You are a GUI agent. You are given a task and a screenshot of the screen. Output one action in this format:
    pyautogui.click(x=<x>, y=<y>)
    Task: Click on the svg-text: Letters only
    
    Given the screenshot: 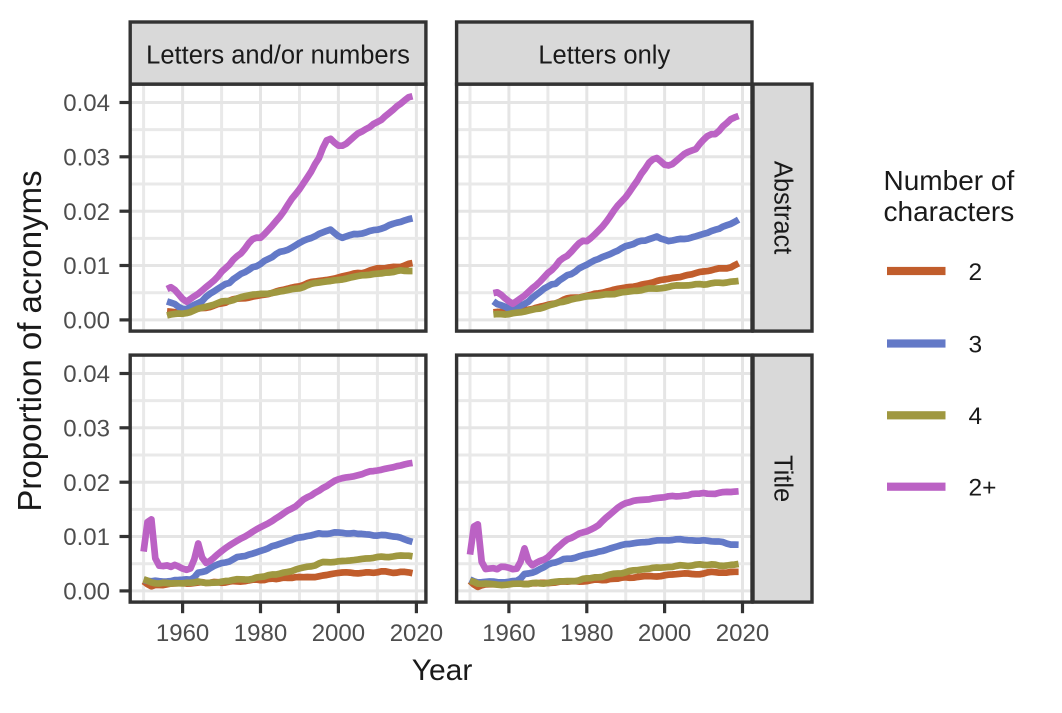 What is the action you would take?
    pyautogui.click(x=604, y=55)
    